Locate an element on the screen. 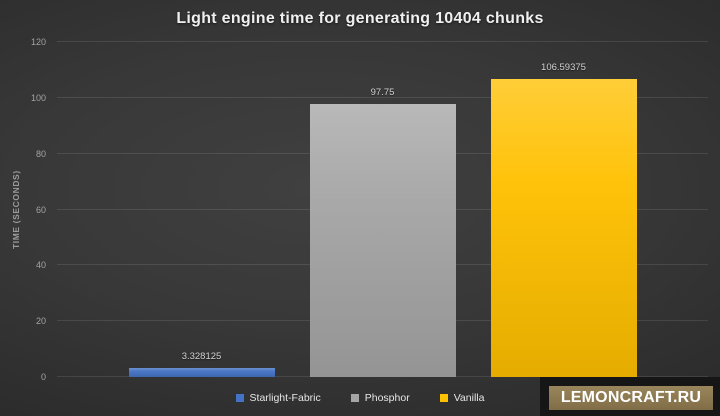 The height and width of the screenshot is (416, 720). watermark: LEMONCRAFT.RU is located at coordinates (630, 396).